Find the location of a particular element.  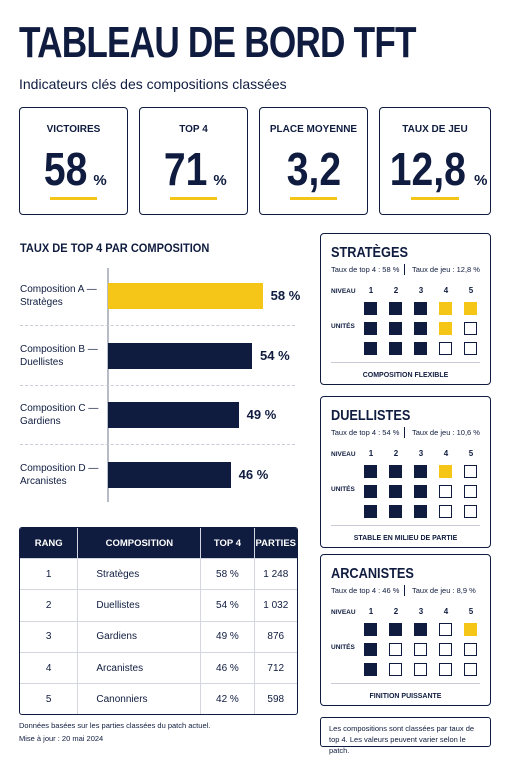

category-label: Composition A — Stratèges is located at coordinates (58, 296).